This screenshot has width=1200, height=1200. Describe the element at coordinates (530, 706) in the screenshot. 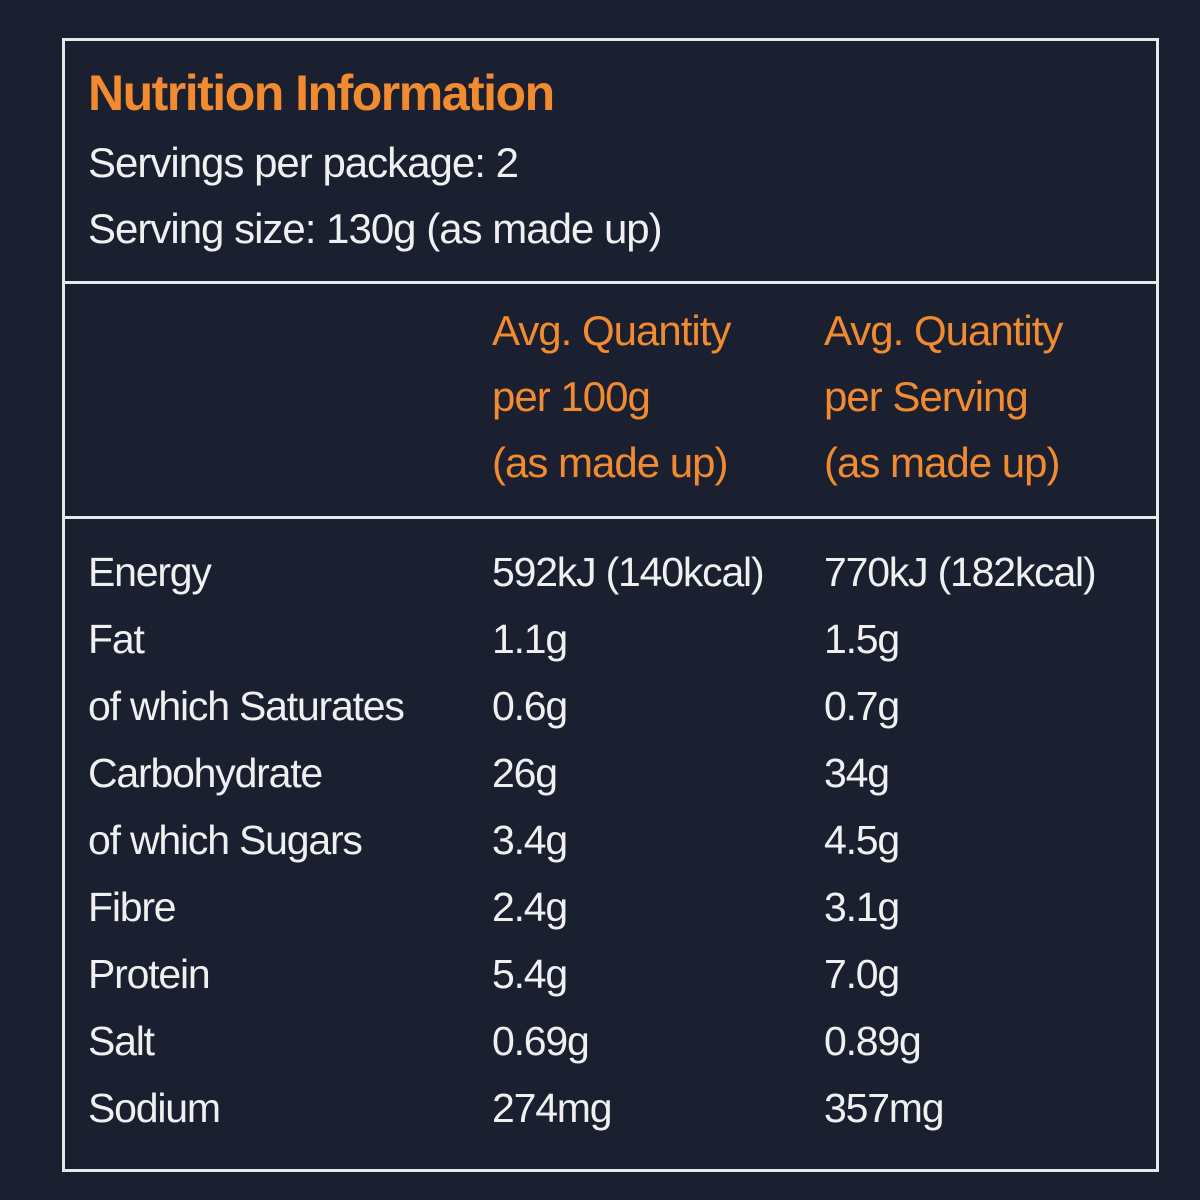

I see `nutrient-value: 0.6g` at that location.